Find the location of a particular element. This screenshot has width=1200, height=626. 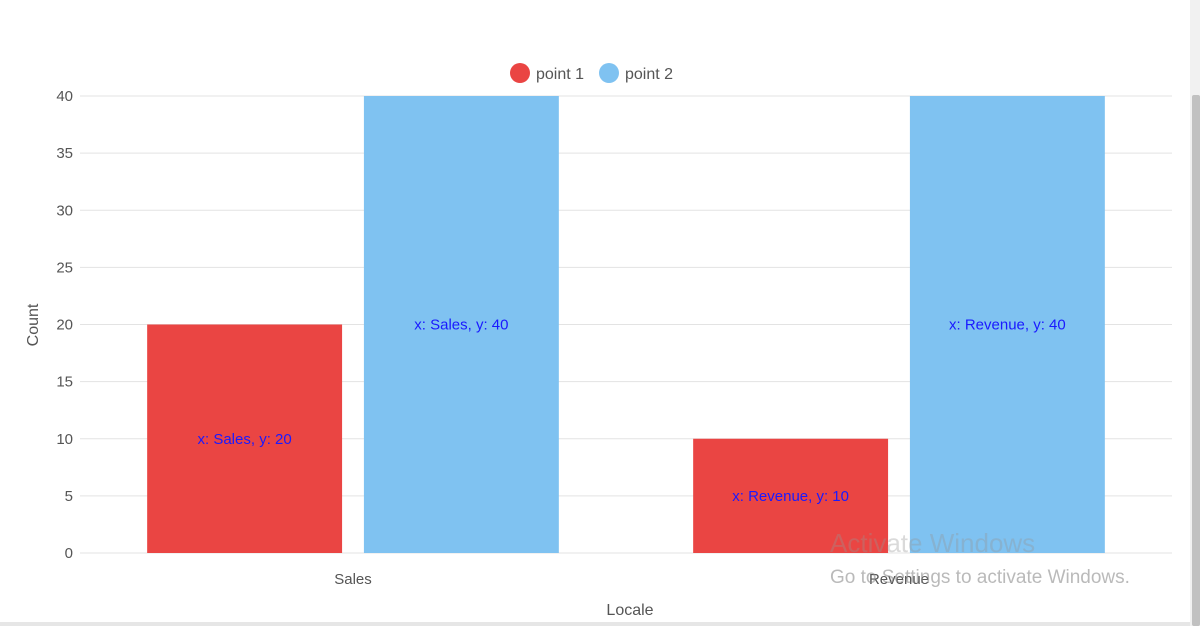

scrollbar-thumb is located at coordinates (1196, 360).